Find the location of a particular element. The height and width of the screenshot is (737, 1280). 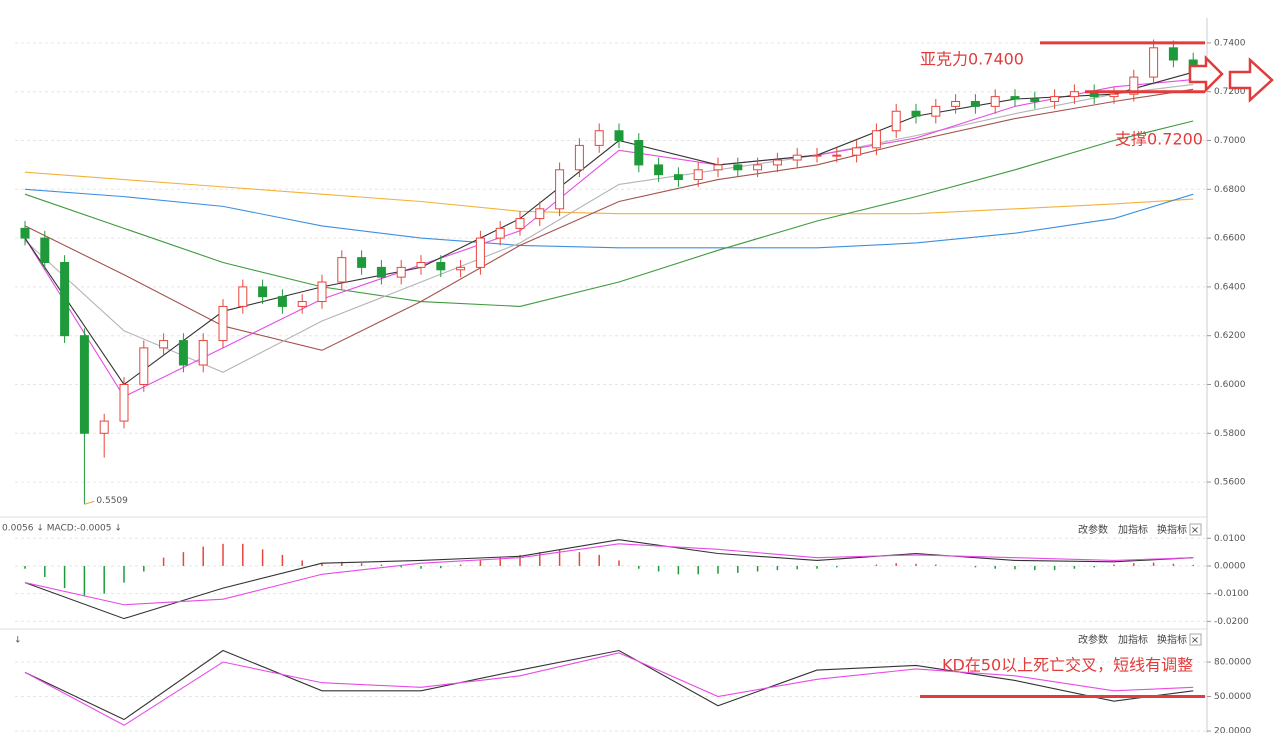

y-tick-label: 0.6800 is located at coordinates (1230, 190).